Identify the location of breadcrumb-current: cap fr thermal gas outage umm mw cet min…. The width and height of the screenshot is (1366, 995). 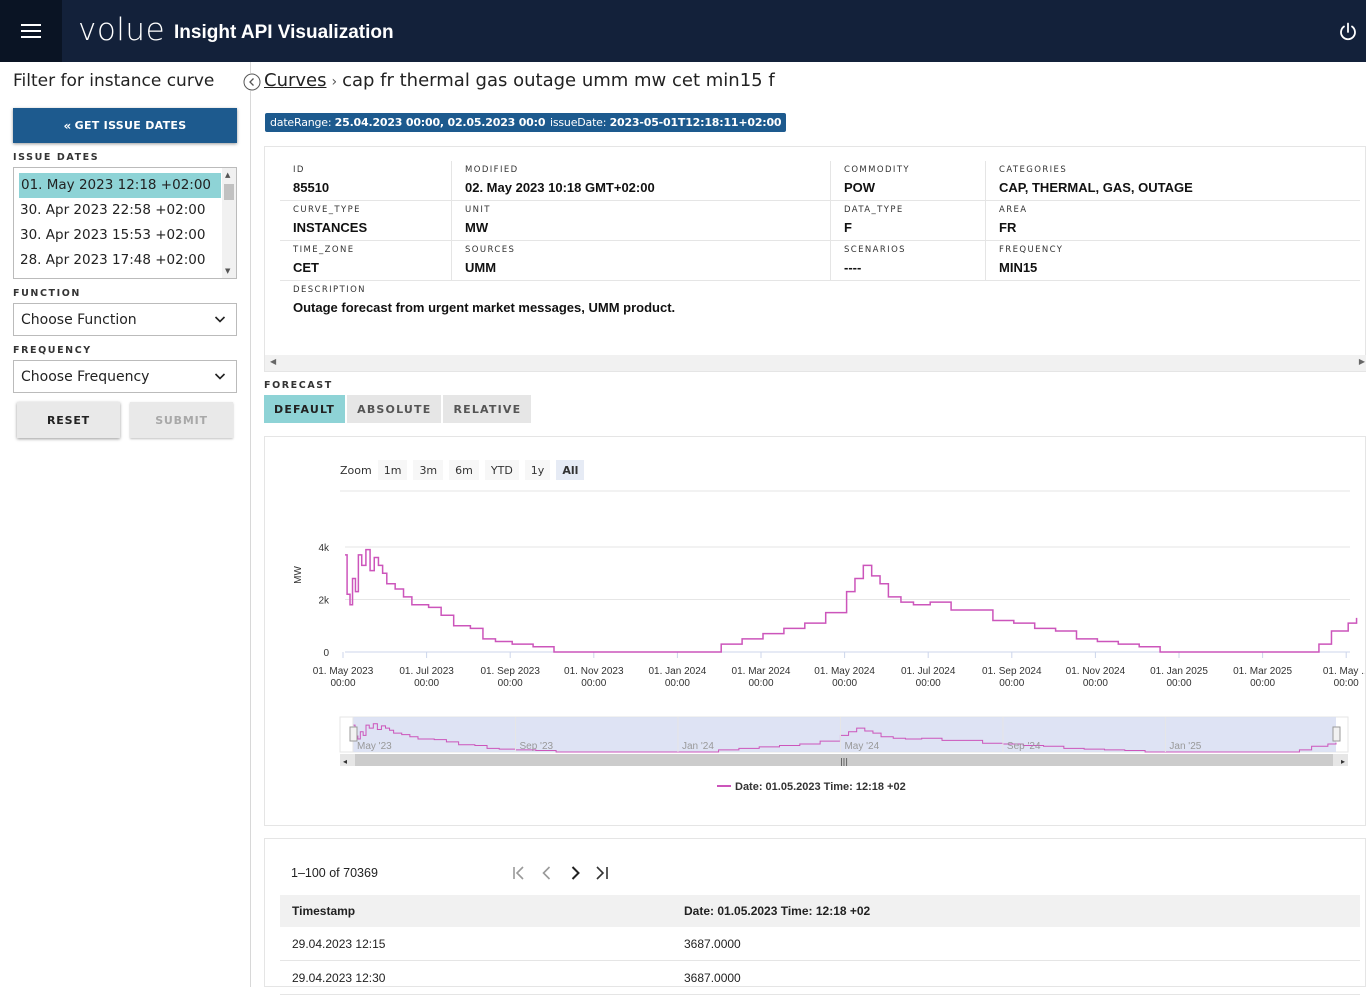
(558, 80).